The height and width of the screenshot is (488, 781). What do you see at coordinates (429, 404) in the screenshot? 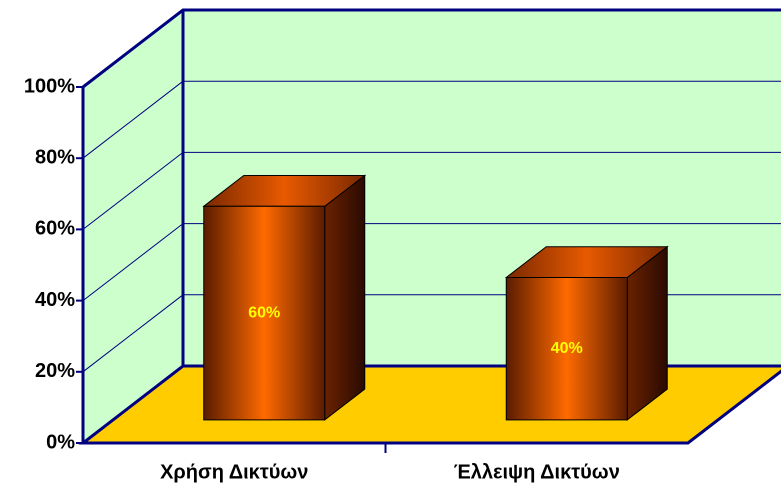
I see `floor` at bounding box center [429, 404].